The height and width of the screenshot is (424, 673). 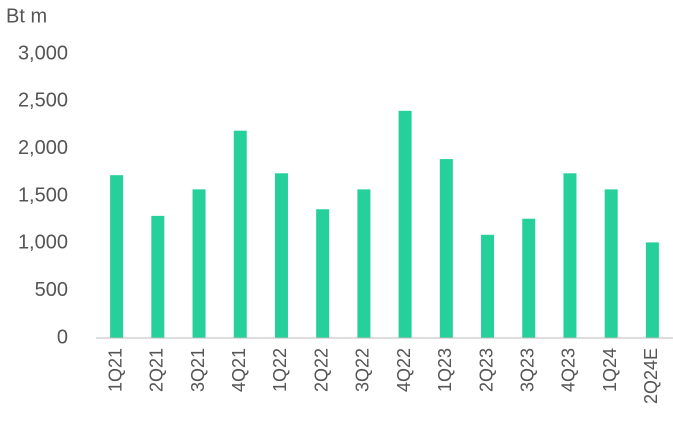 What do you see at coordinates (43, 101) in the screenshot?
I see `y-tick-label: 2,500` at bounding box center [43, 101].